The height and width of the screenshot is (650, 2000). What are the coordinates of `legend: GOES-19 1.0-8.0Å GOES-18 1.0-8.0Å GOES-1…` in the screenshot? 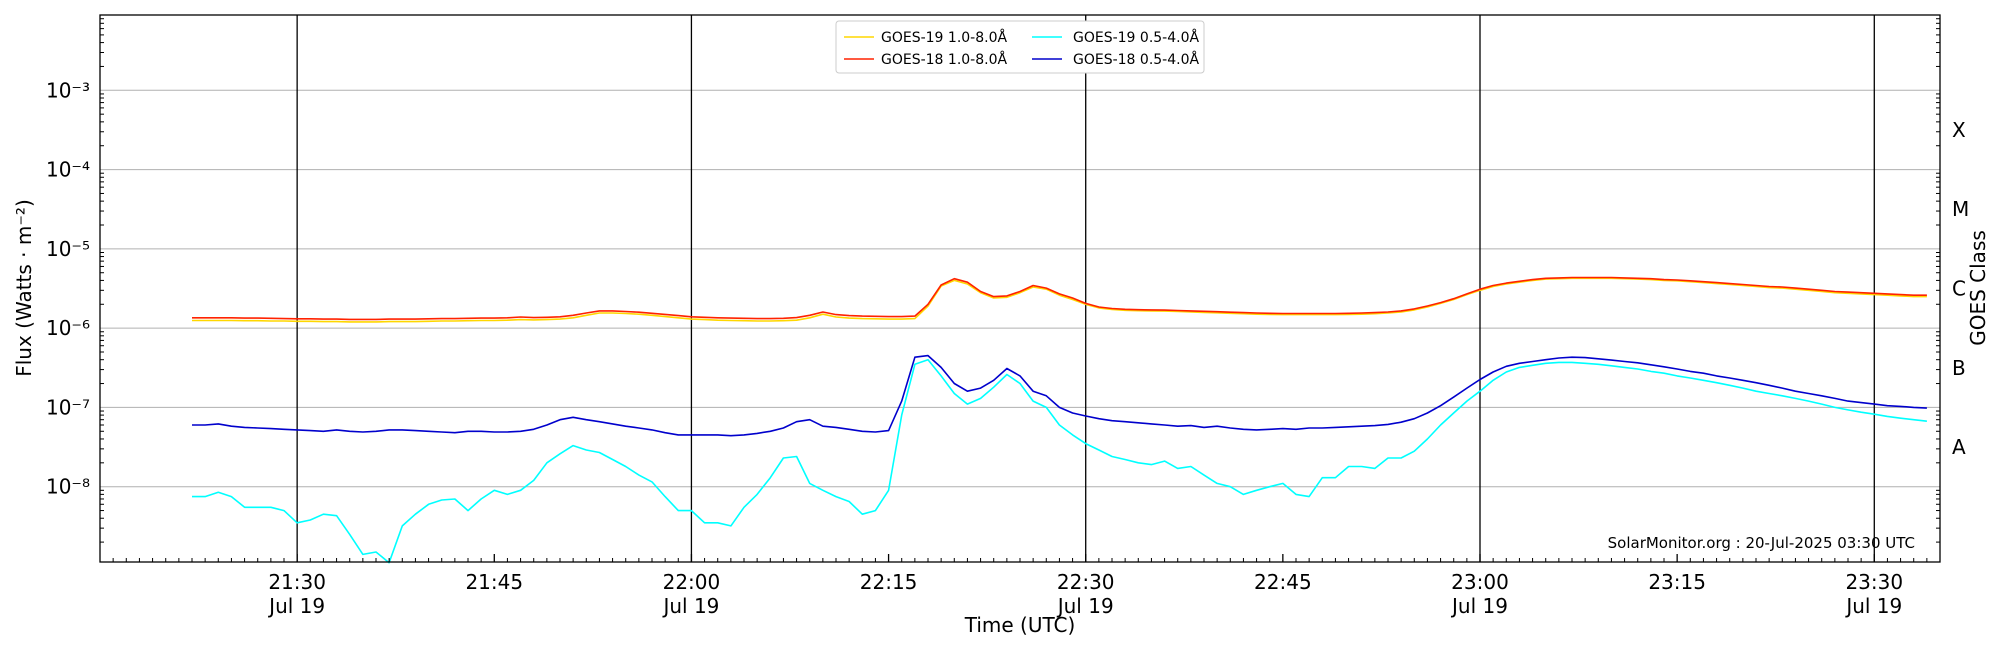 It's located at (1020, 47).